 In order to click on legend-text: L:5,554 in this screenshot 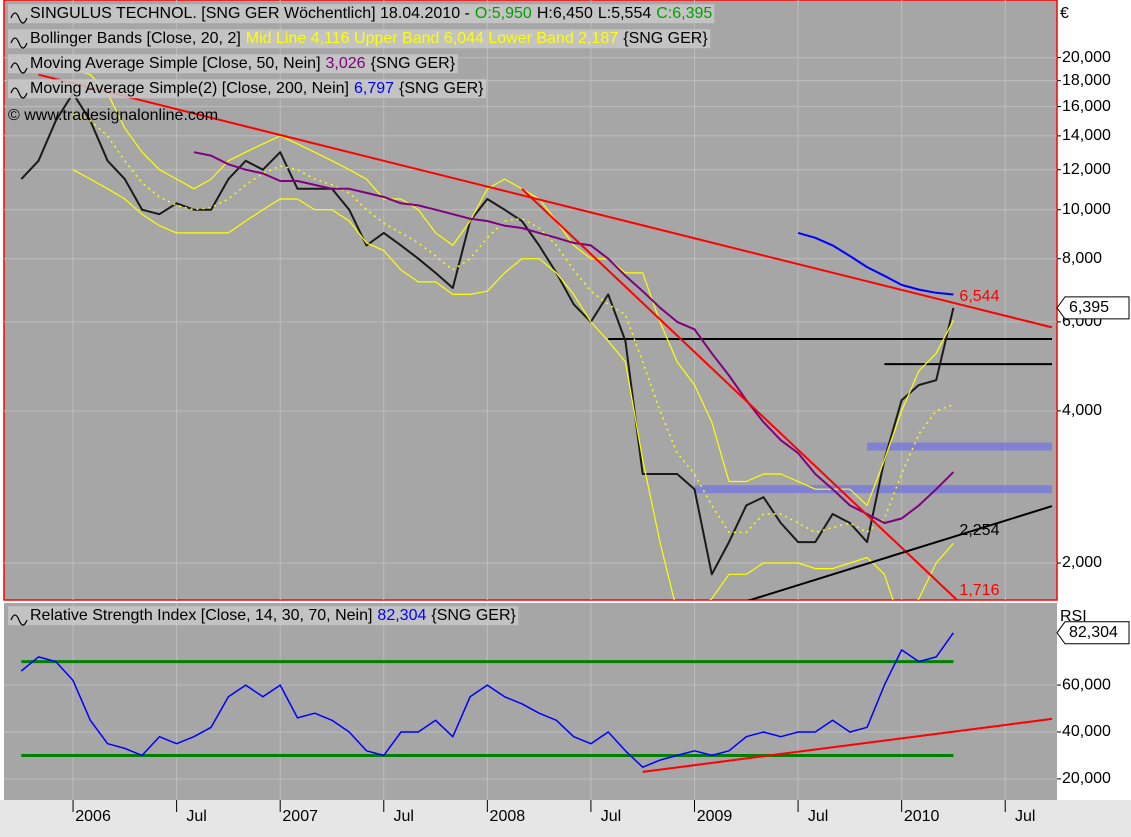, I will do `click(624, 13)`.